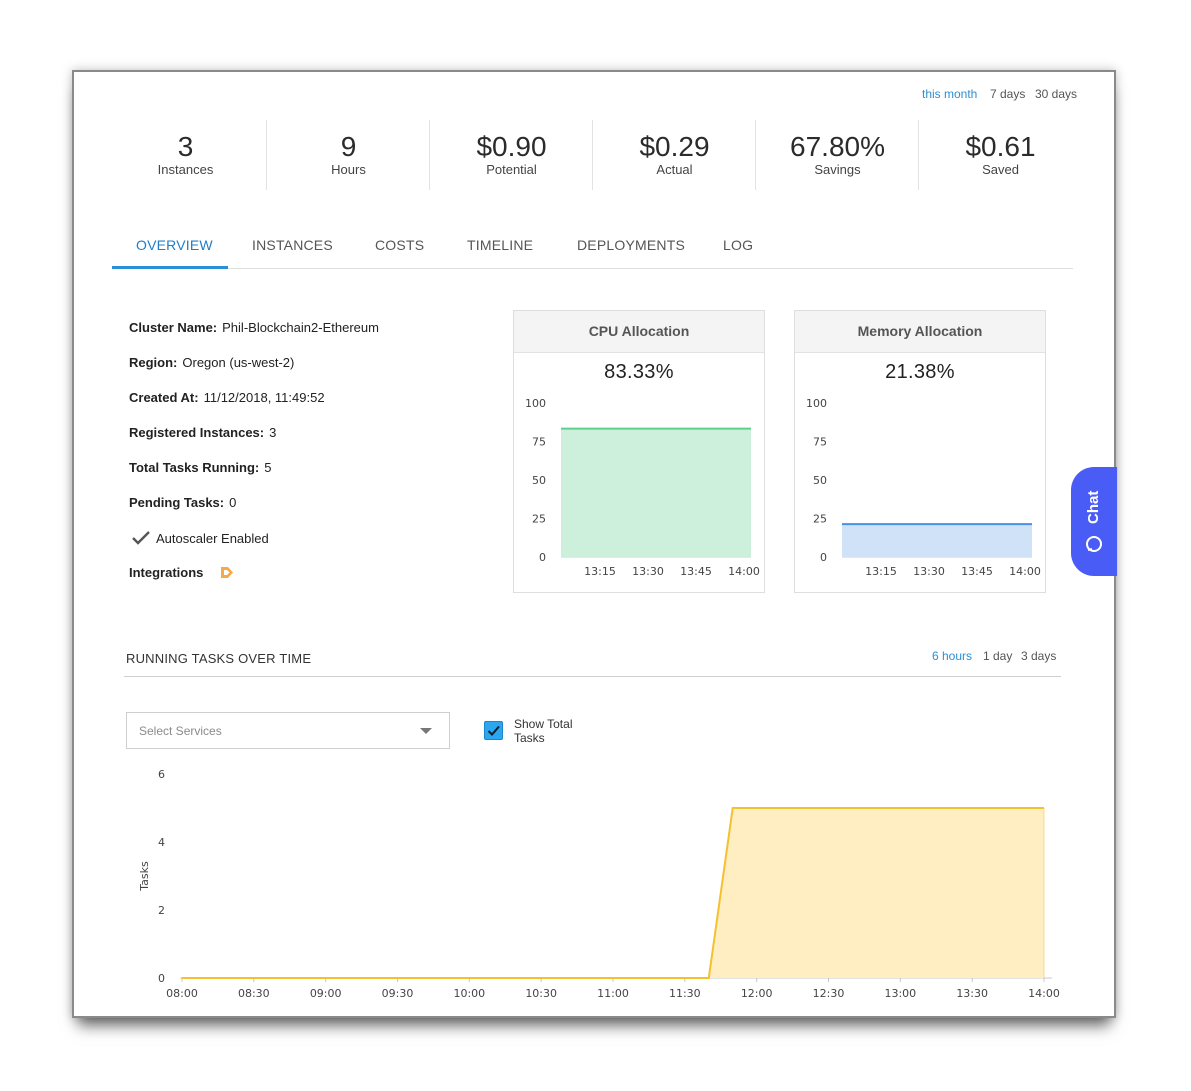 The image size is (1191, 1091). I want to click on stat-label: Actual, so click(674, 169).